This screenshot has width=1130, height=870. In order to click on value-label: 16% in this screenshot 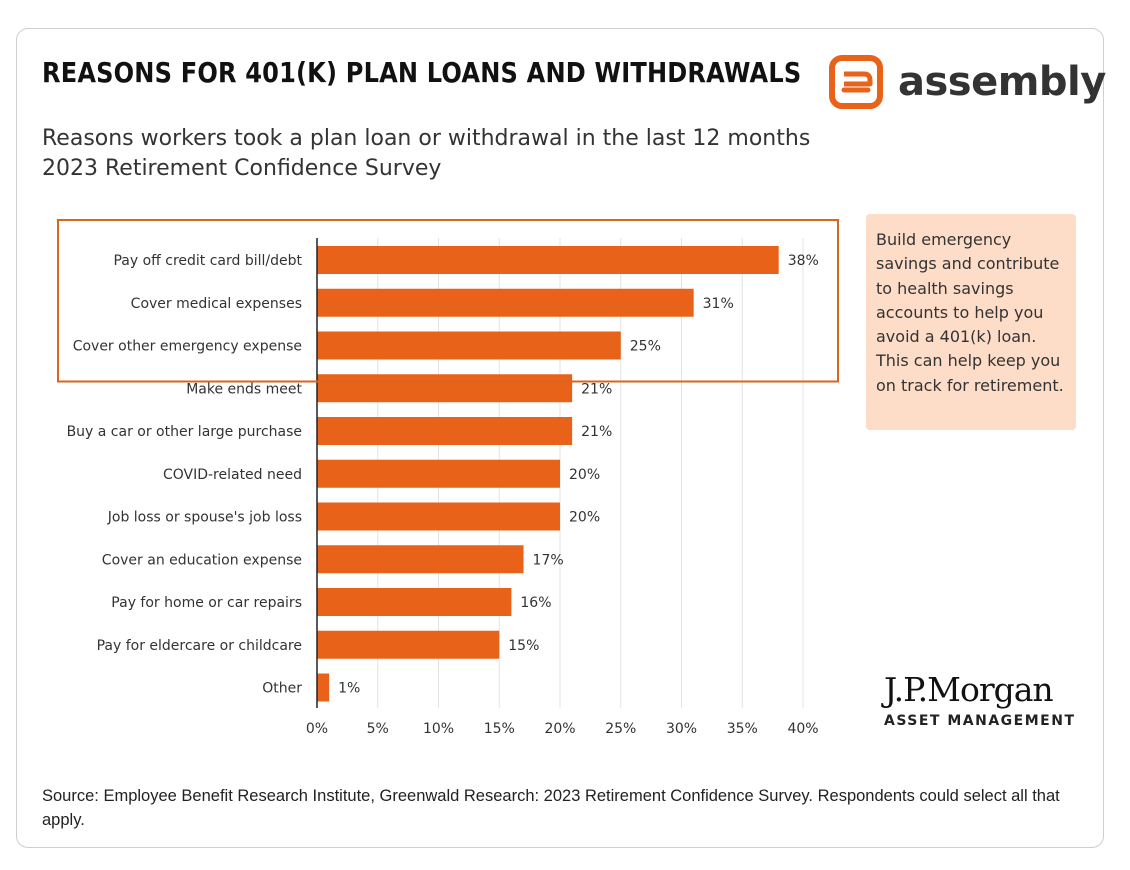, I will do `click(535, 603)`.